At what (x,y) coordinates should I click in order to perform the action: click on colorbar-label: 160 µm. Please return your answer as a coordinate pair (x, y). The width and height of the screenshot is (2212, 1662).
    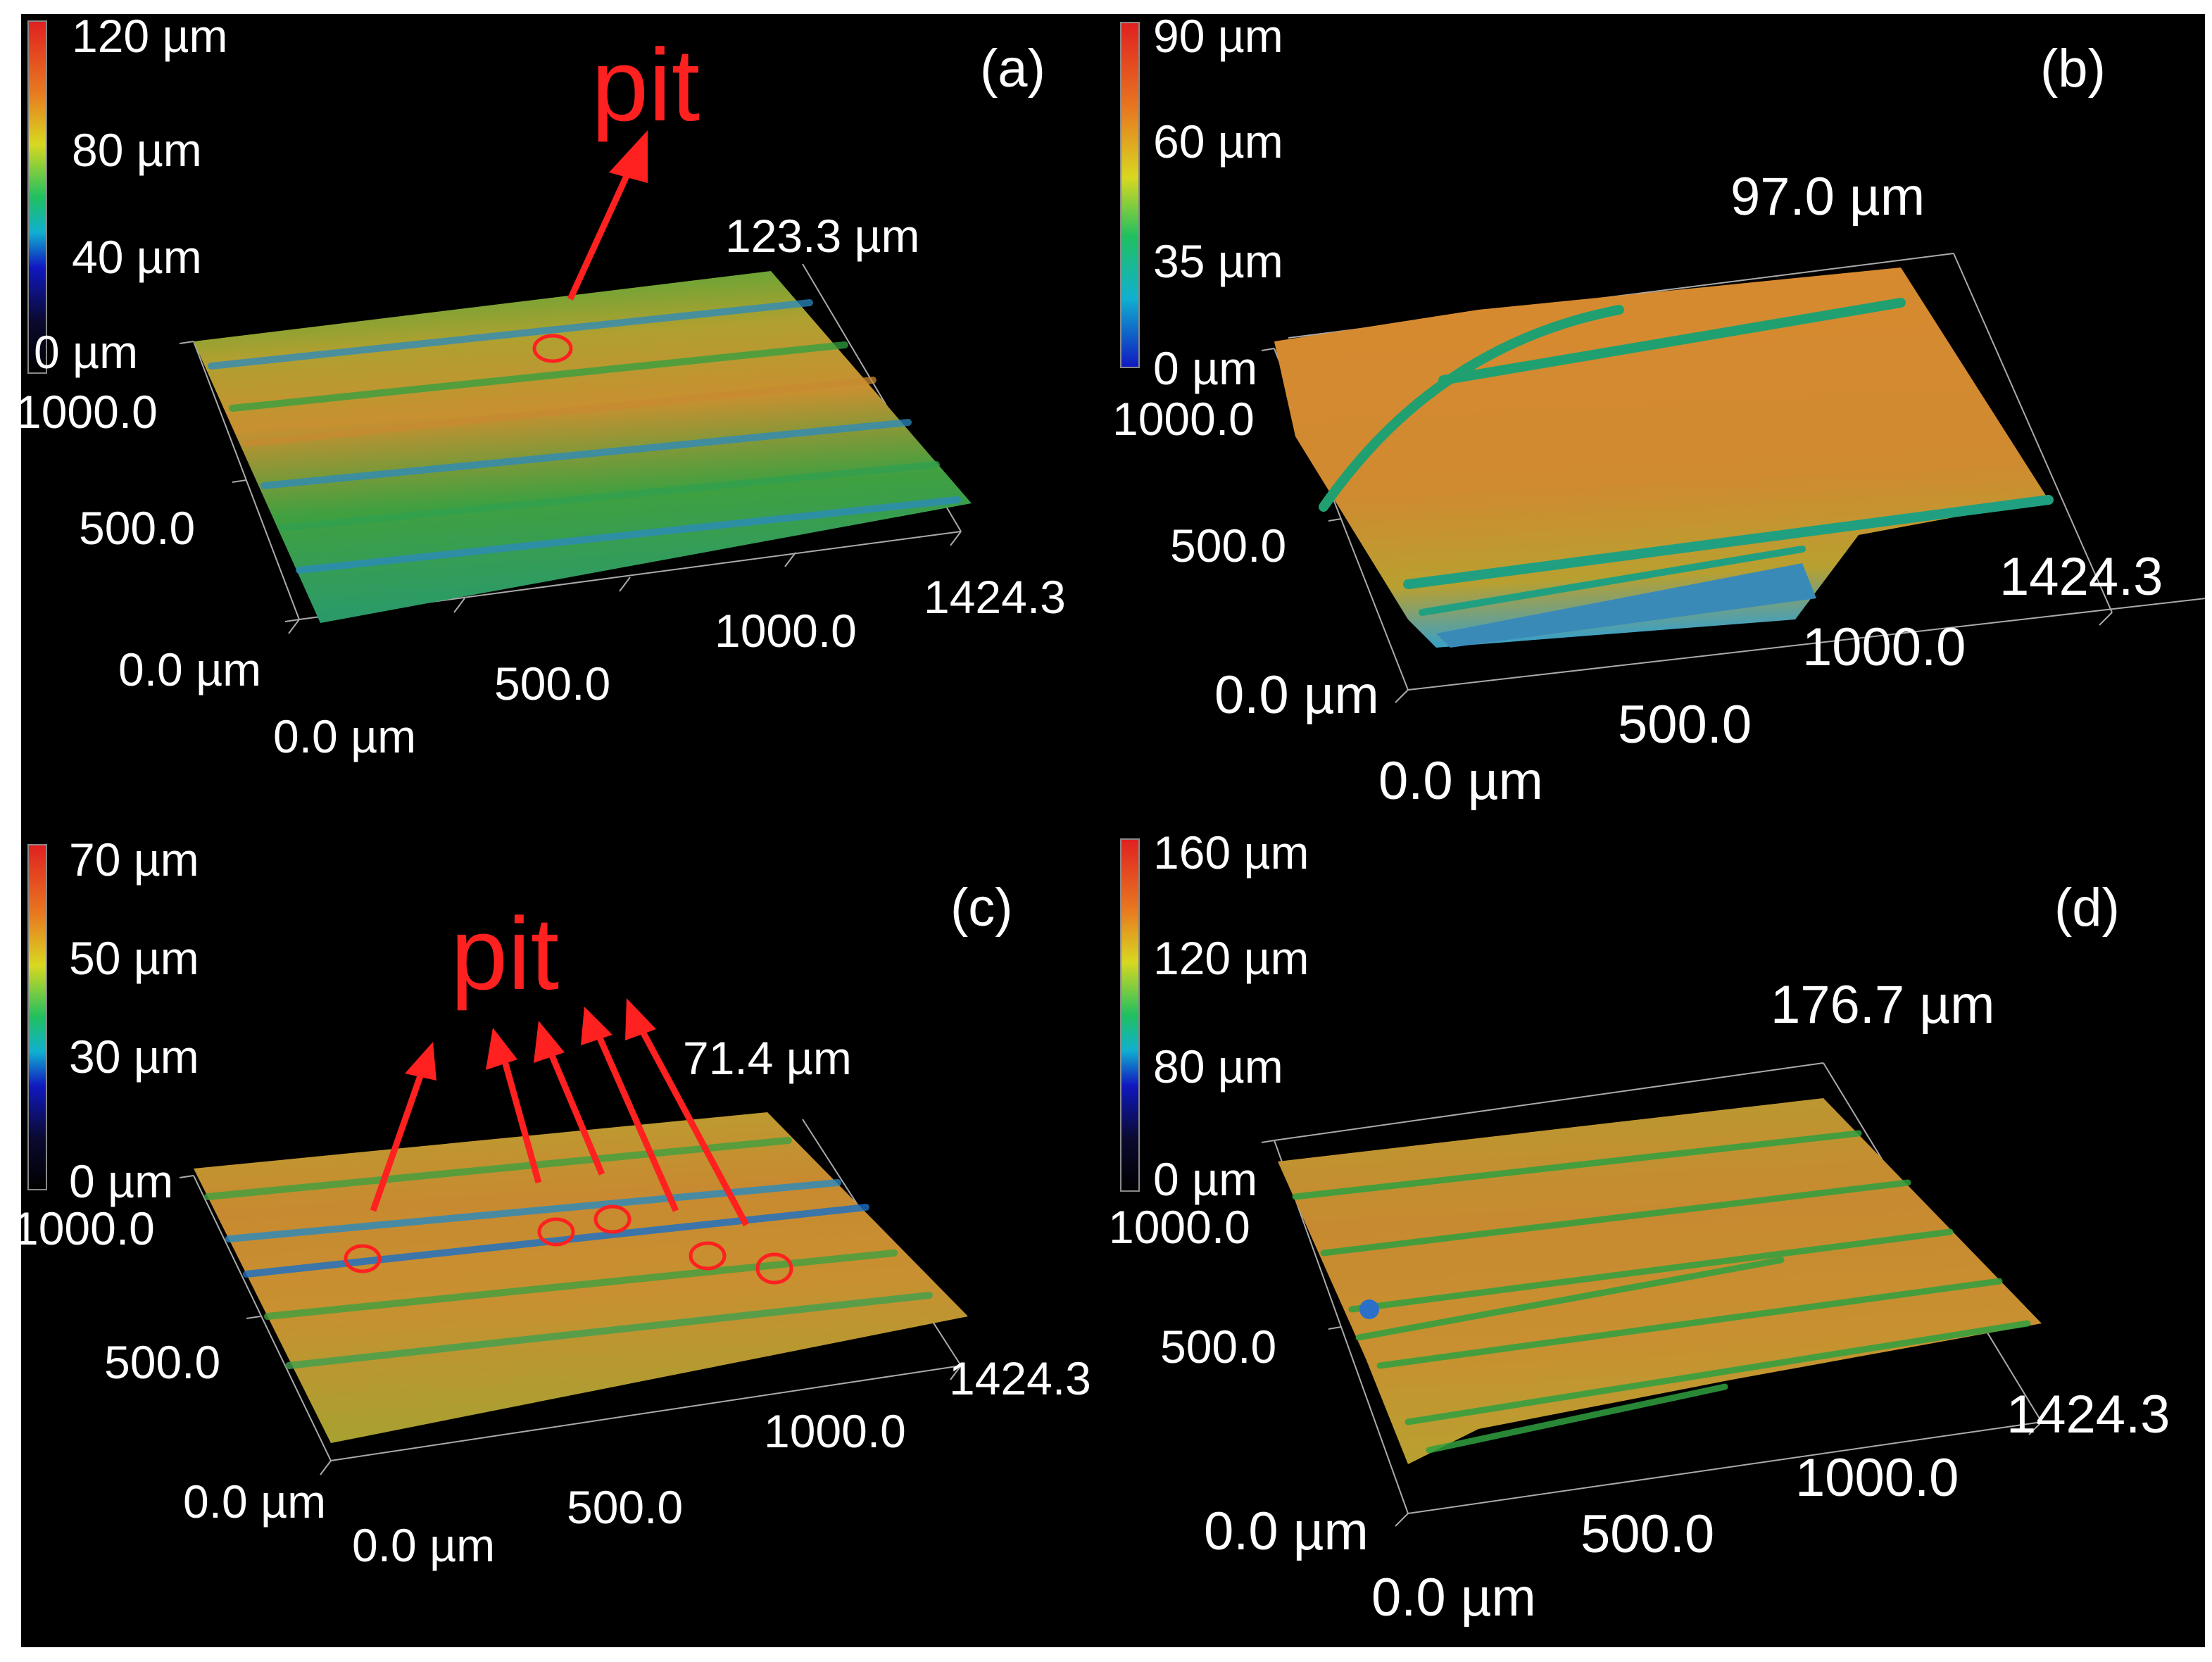
    Looking at the image, I should click on (1231, 855).